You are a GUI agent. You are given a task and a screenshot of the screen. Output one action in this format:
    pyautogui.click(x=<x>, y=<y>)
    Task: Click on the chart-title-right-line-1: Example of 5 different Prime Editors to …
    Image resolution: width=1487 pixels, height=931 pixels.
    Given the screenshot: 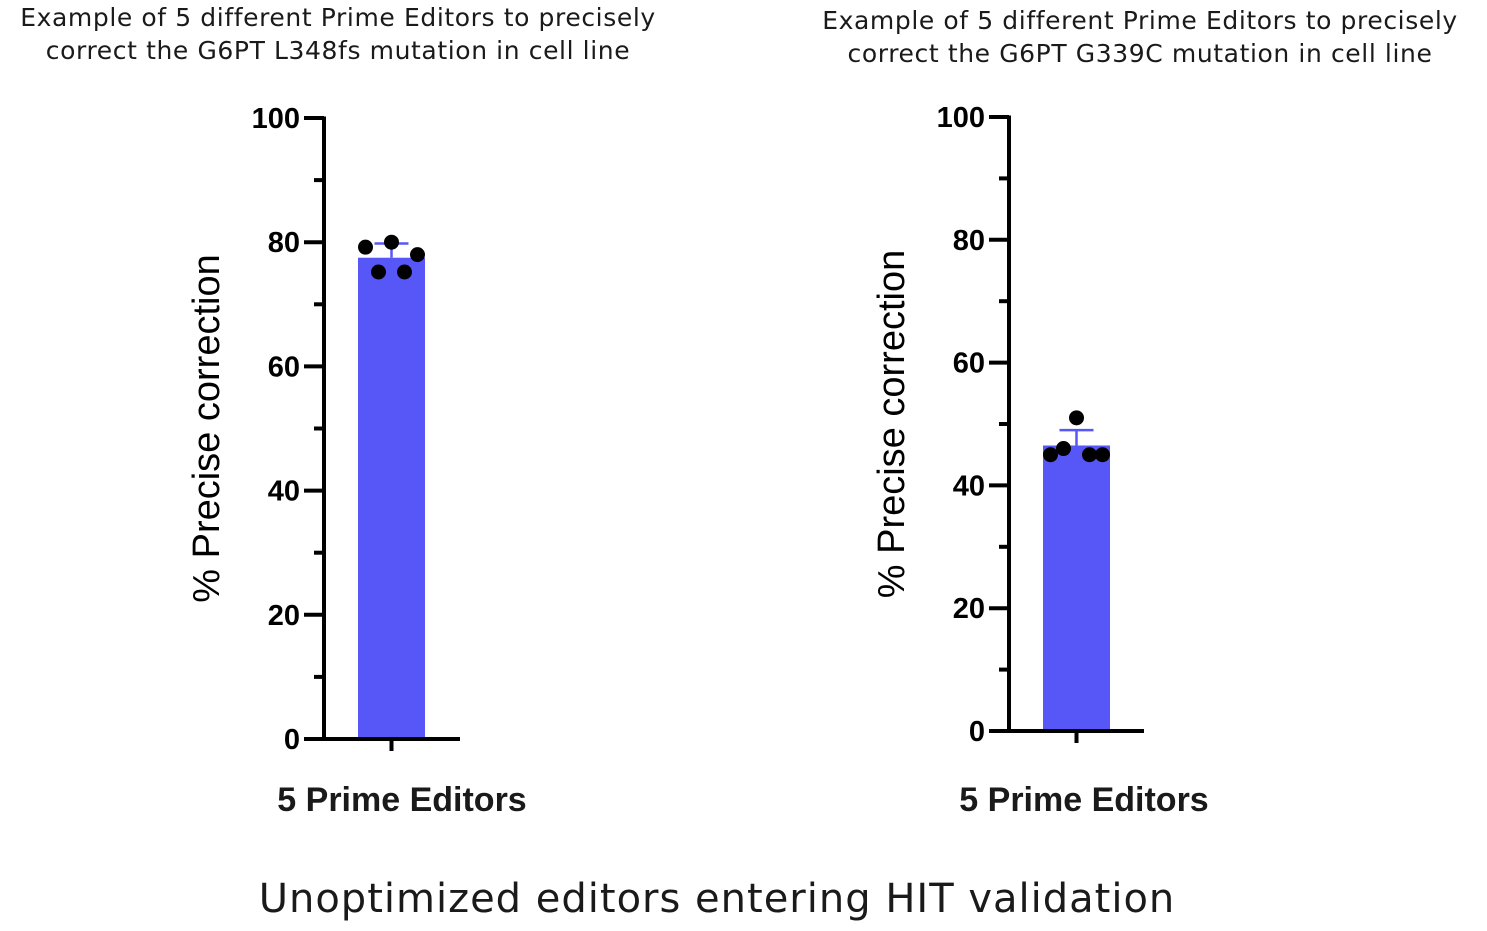 What is the action you would take?
    pyautogui.click(x=1140, y=20)
    